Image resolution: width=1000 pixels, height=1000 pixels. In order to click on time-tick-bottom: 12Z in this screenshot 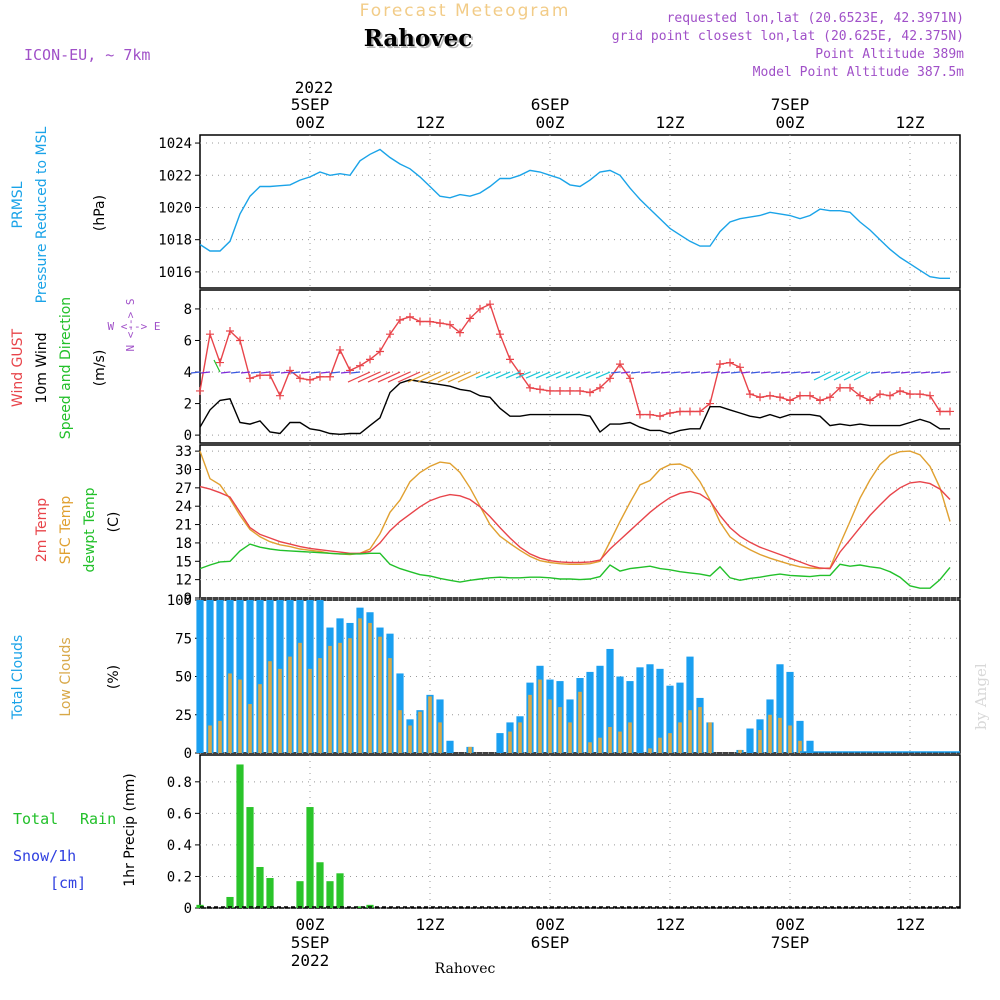, I will do `click(910, 924)`.